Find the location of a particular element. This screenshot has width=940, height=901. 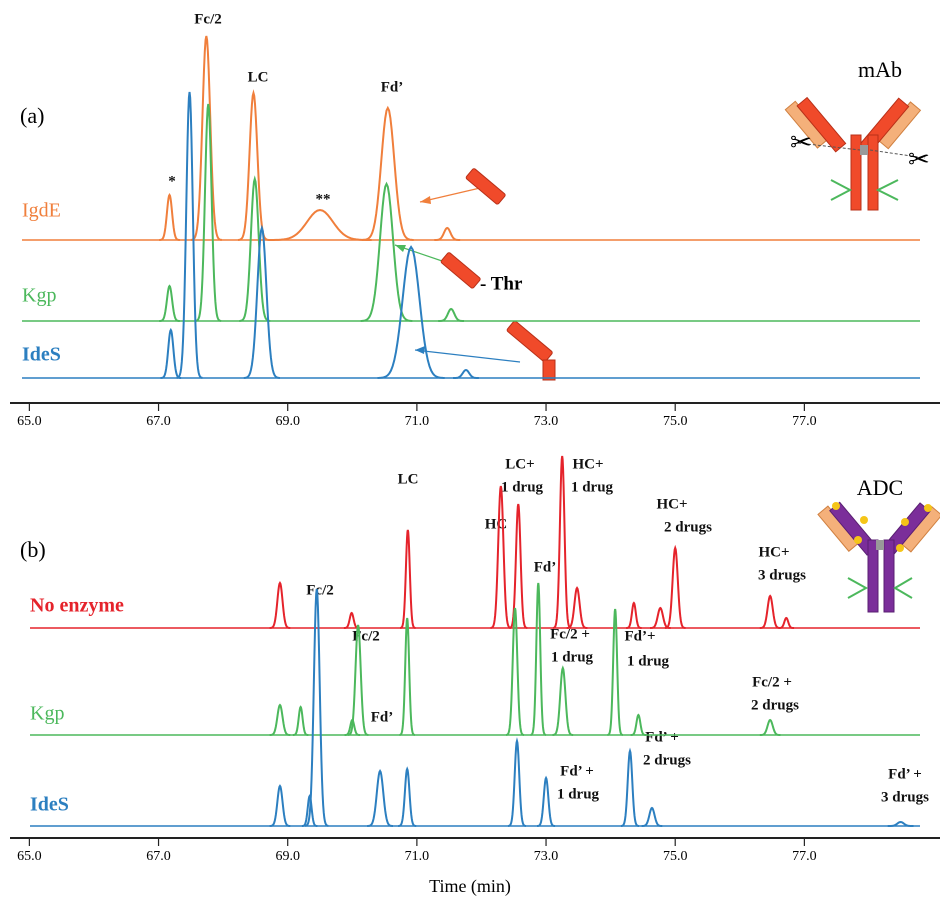

x-axis-label: Time (min) is located at coordinates (470, 886).